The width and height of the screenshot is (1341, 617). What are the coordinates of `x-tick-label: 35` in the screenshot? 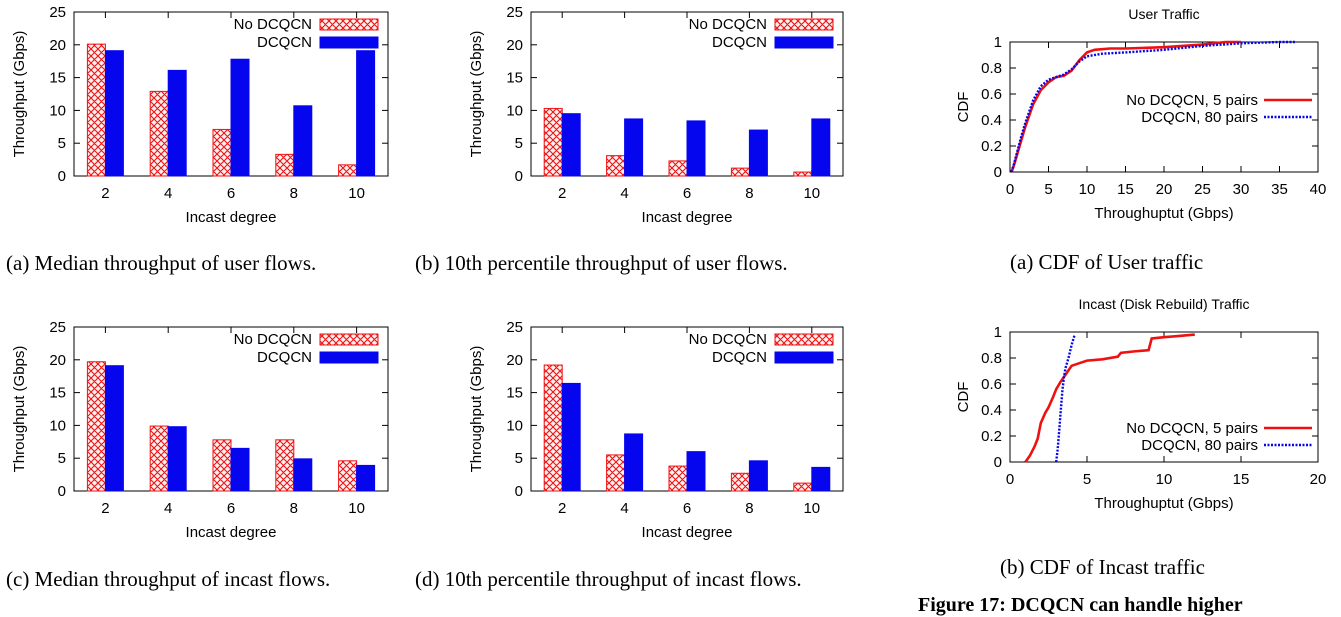 It's located at (1279, 189).